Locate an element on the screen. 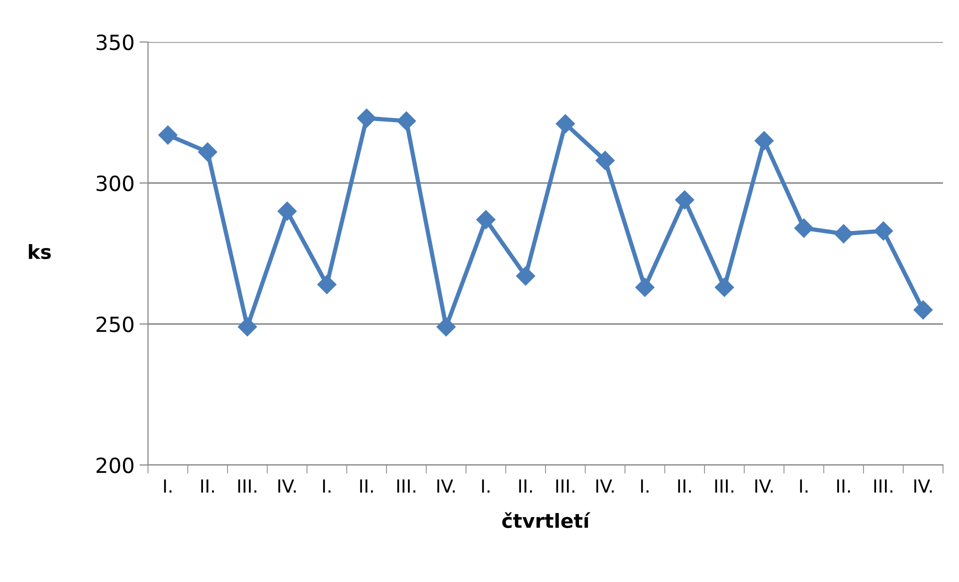 This screenshot has width=959, height=582. y-tick-label: 300 is located at coordinates (115, 183).